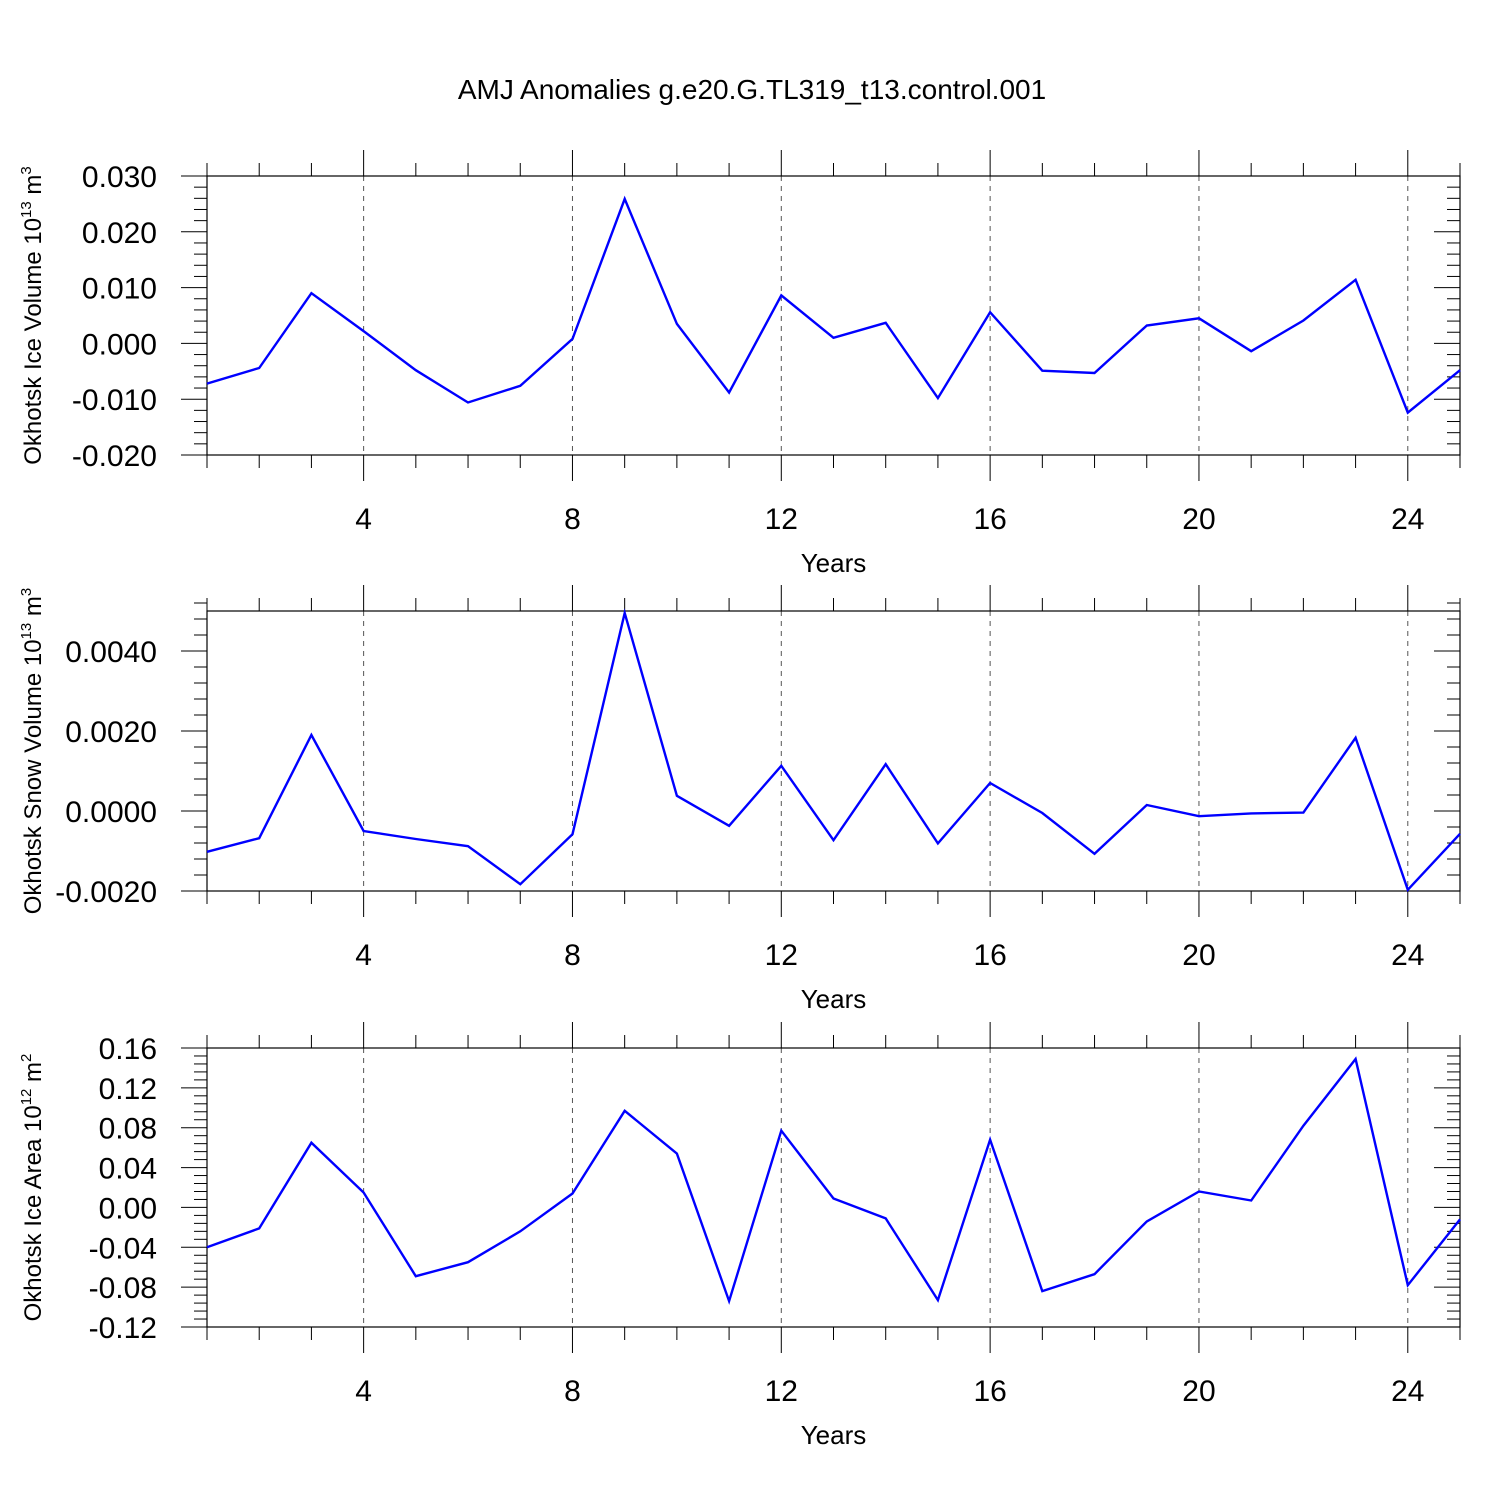  Describe the element at coordinates (119, 177) in the screenshot. I see `y-tick-label: 0.030` at that location.